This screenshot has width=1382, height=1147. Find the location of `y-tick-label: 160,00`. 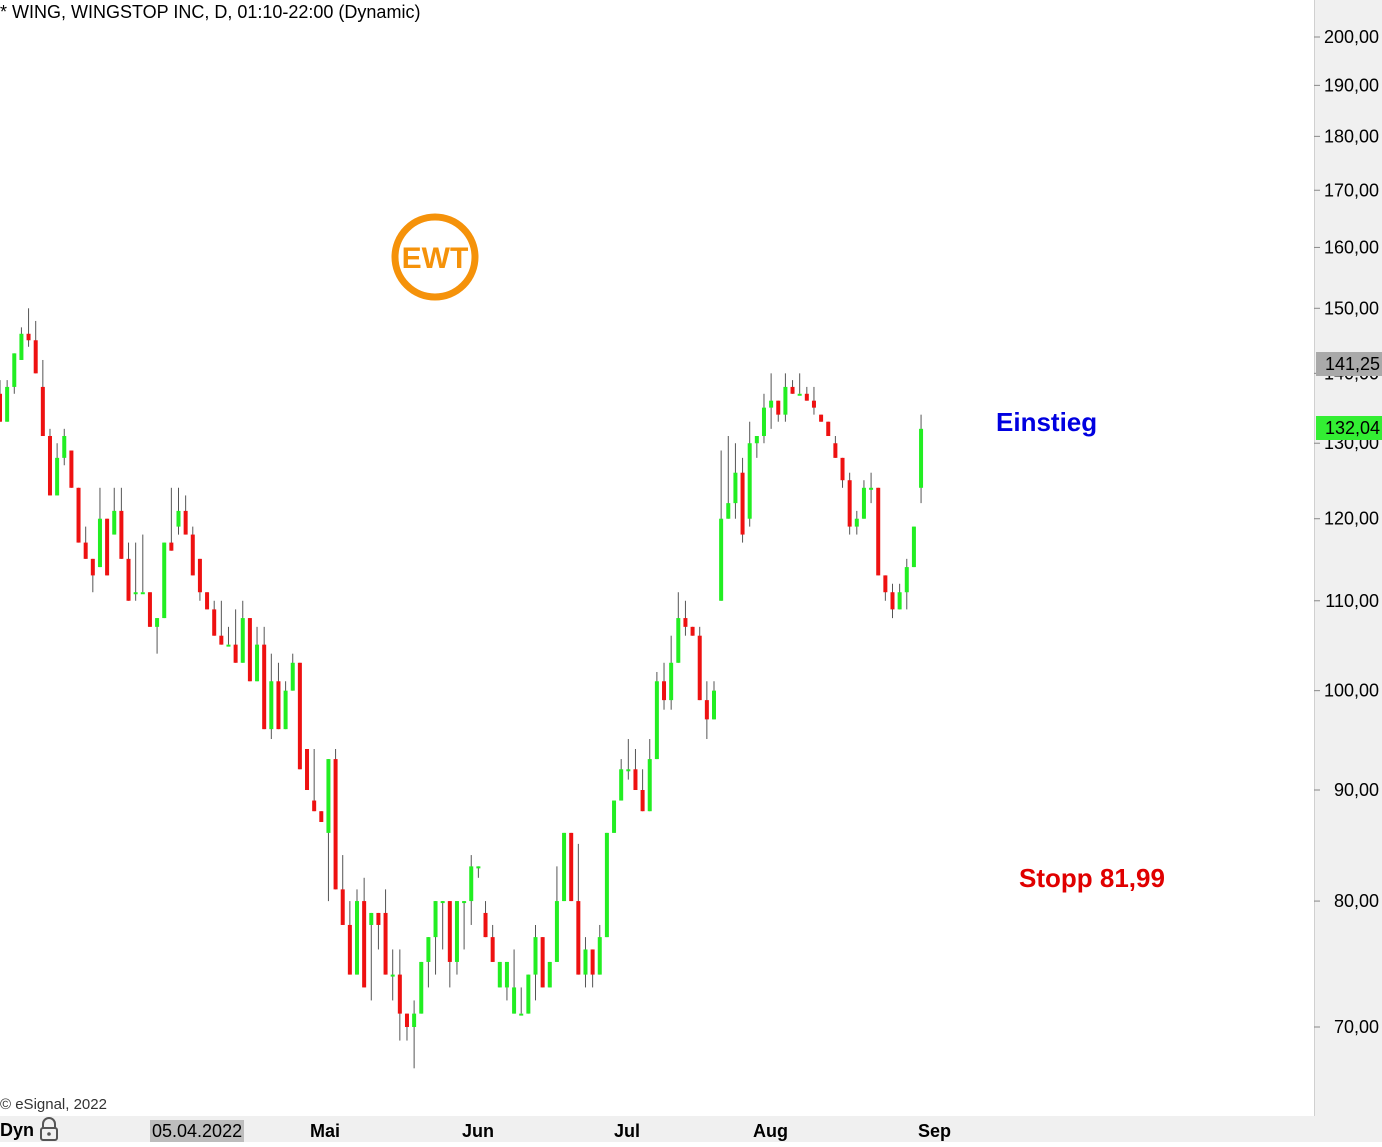

y-tick-label: 160,00 is located at coordinates (1351, 247).